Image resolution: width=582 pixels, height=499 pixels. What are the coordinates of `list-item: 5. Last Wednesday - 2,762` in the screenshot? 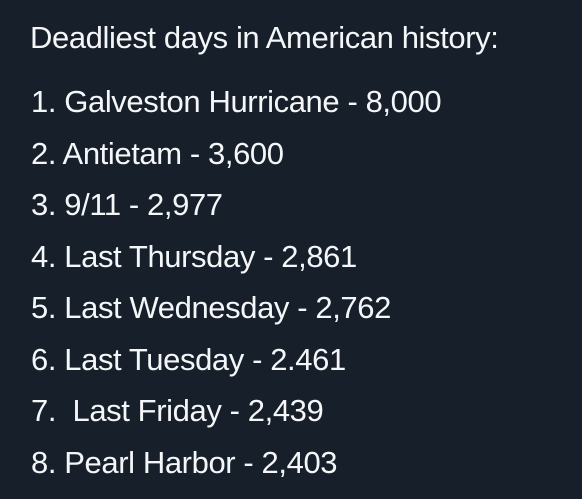 It's located at (211, 307).